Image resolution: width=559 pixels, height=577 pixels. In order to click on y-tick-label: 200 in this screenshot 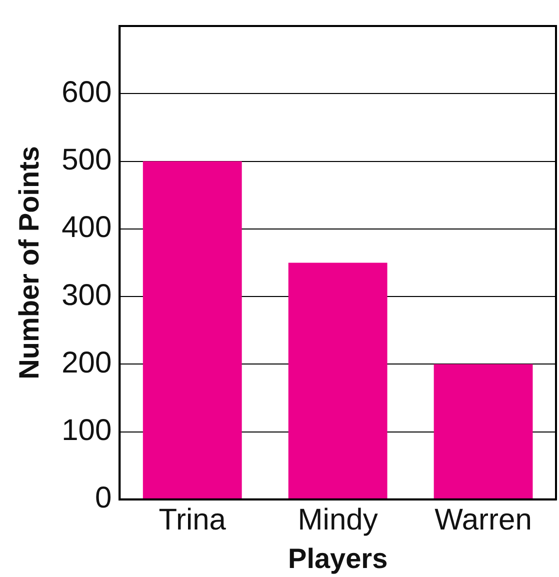, I will do `click(87, 363)`.